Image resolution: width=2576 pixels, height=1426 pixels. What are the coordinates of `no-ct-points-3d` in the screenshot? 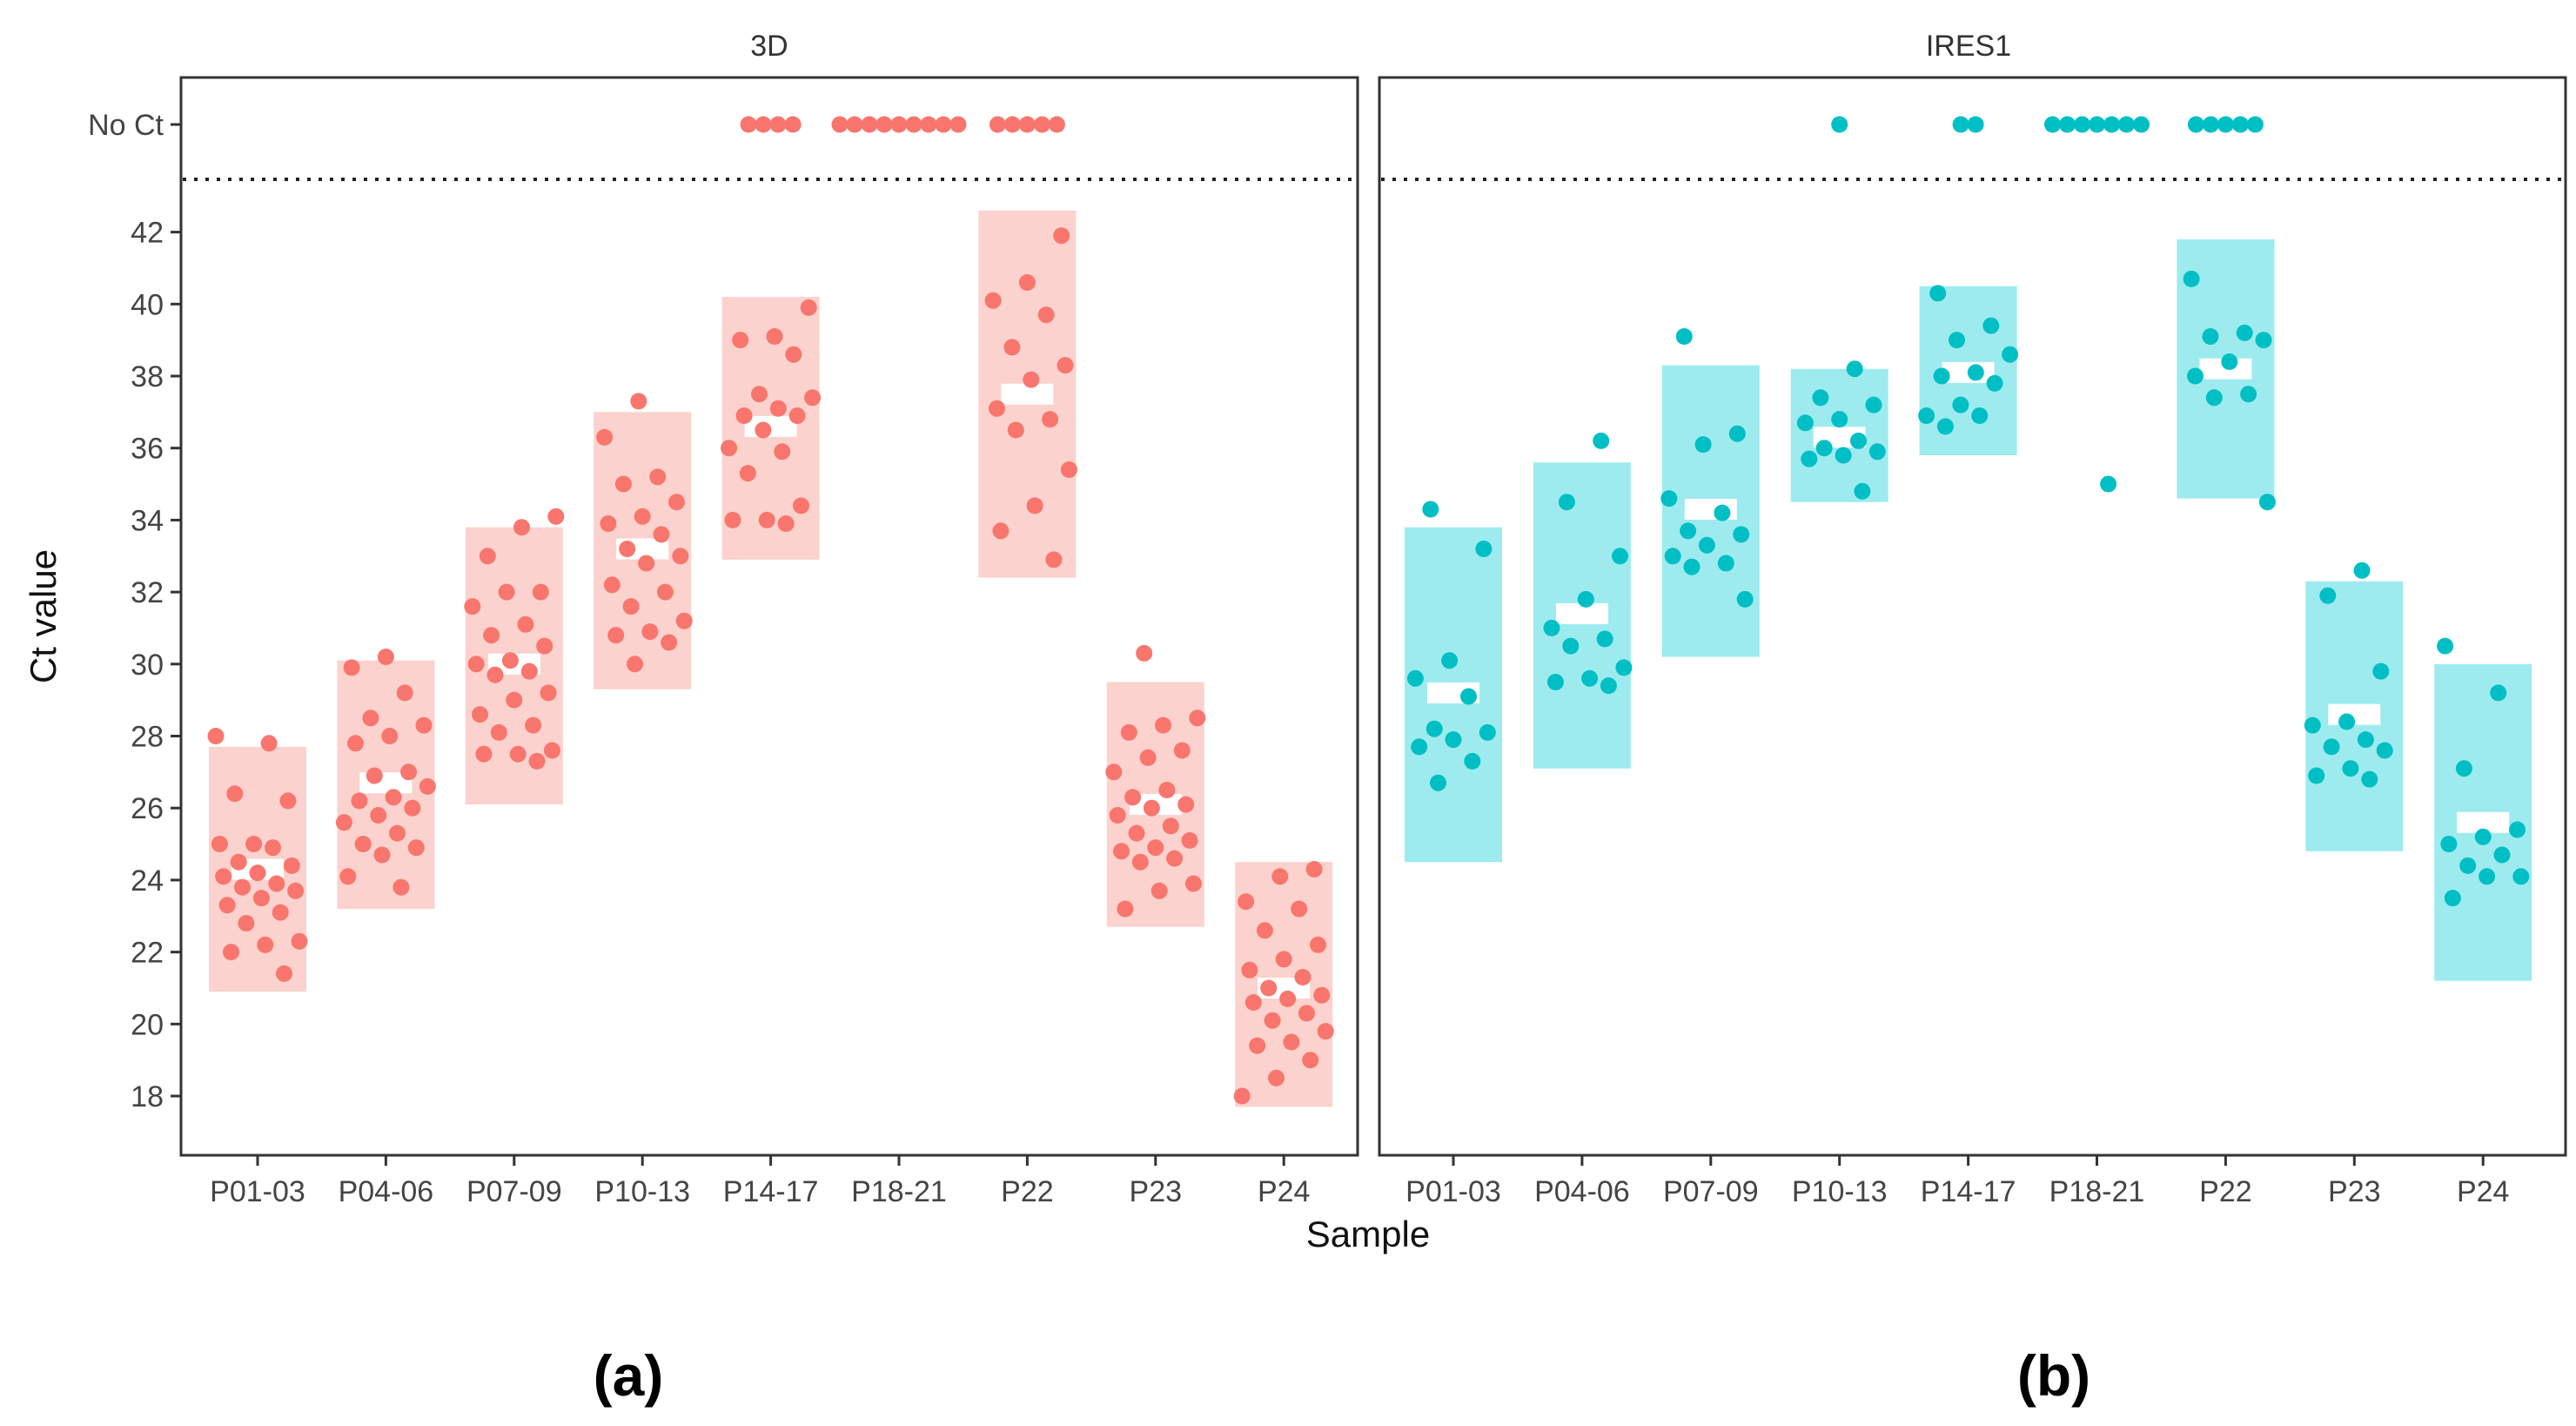 It's located at (903, 124).